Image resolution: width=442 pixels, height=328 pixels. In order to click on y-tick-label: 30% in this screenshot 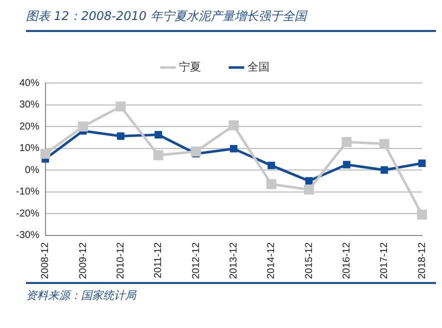, I will do `click(29, 105)`.